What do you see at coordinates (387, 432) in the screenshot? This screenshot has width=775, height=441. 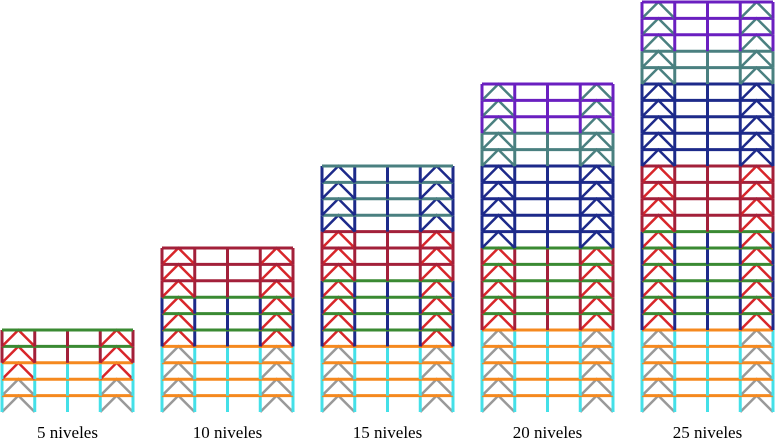 I see `building-label: 15 niveles` at bounding box center [387, 432].